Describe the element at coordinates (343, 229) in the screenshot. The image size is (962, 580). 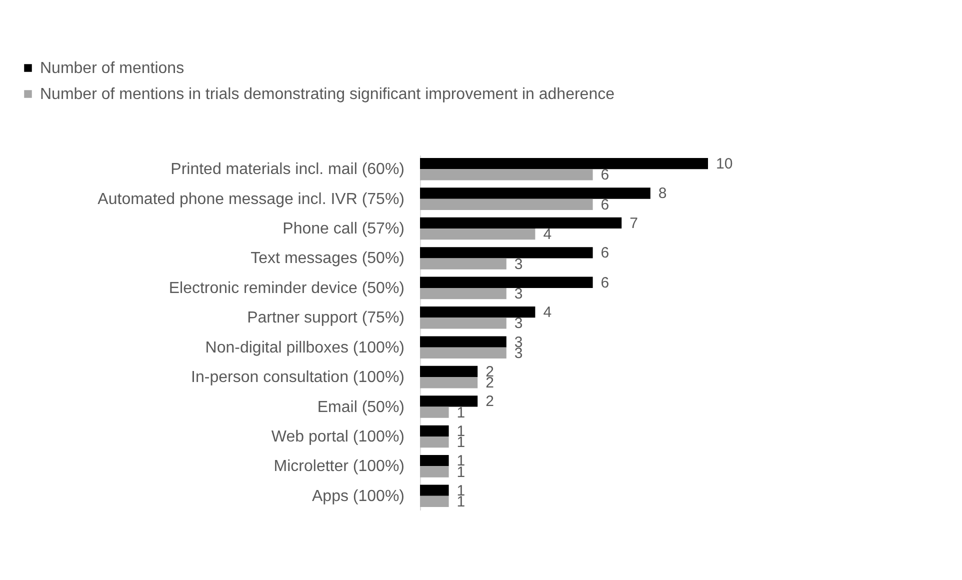
I see `y-tick-label: Phone call (57%)` at that location.